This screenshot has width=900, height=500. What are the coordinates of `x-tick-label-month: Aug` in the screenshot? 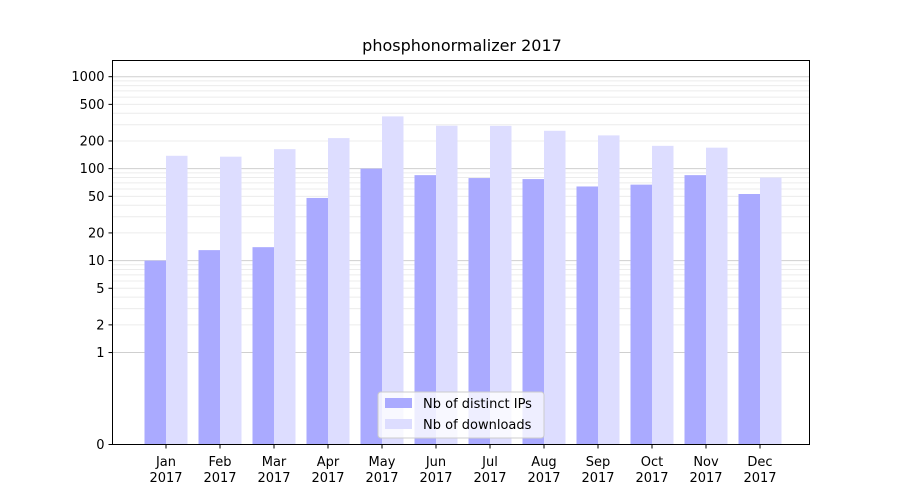 It's located at (543, 462).